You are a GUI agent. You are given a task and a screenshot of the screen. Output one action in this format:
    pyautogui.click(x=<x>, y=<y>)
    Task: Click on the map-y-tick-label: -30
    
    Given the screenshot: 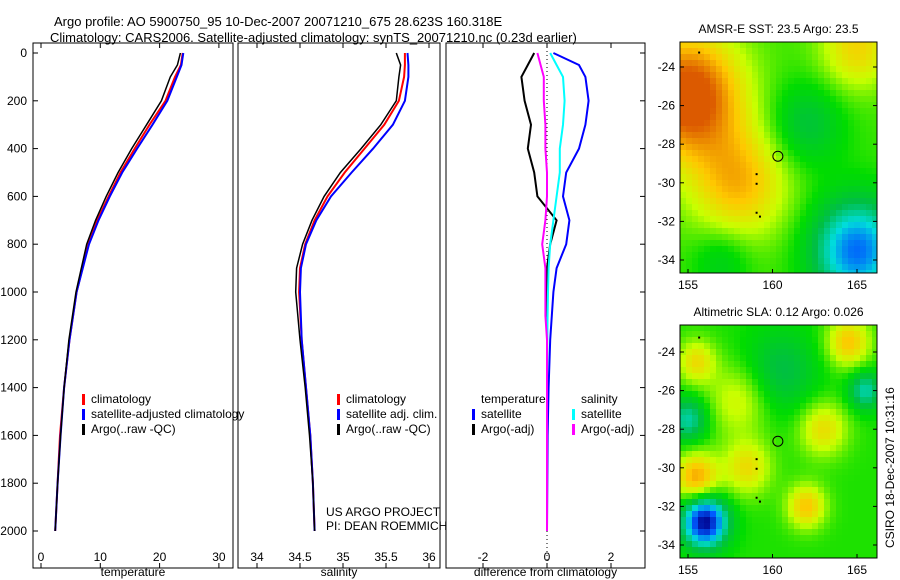 What is the action you would take?
    pyautogui.click(x=667, y=468)
    